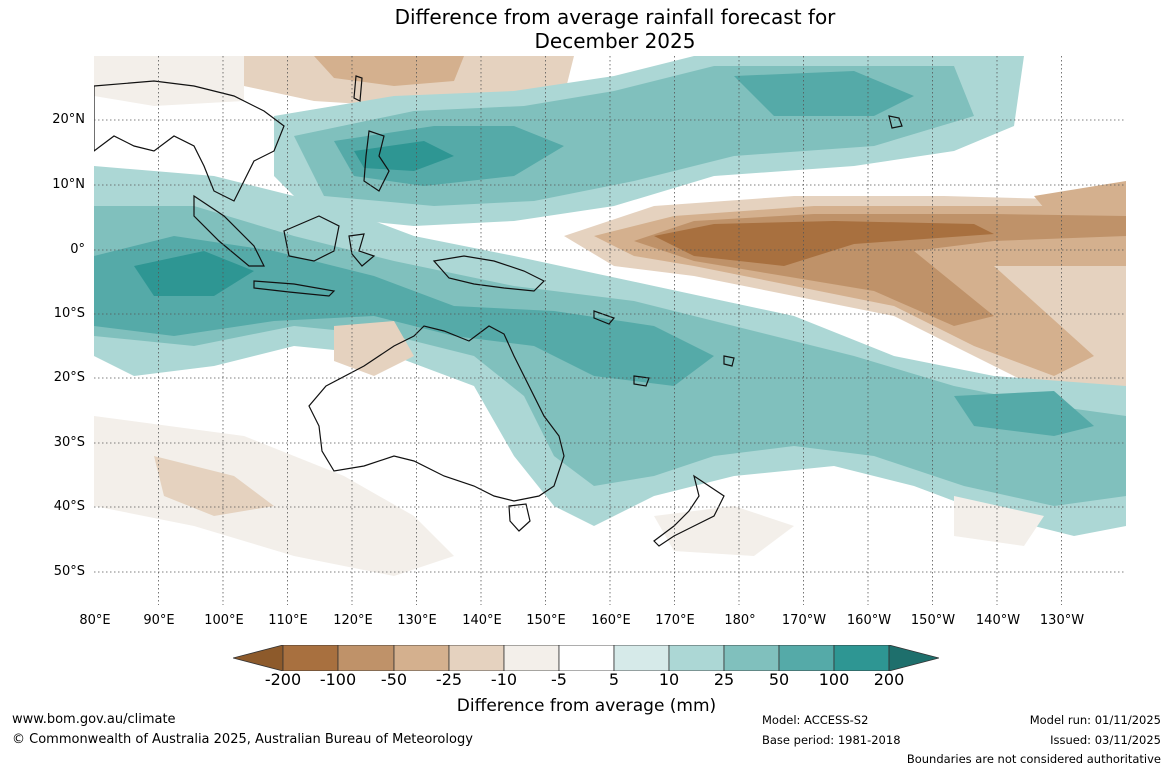 This screenshot has height=770, width=1173. Describe the element at coordinates (224, 620) in the screenshot. I see `lon-label-100e: 100°E` at that location.